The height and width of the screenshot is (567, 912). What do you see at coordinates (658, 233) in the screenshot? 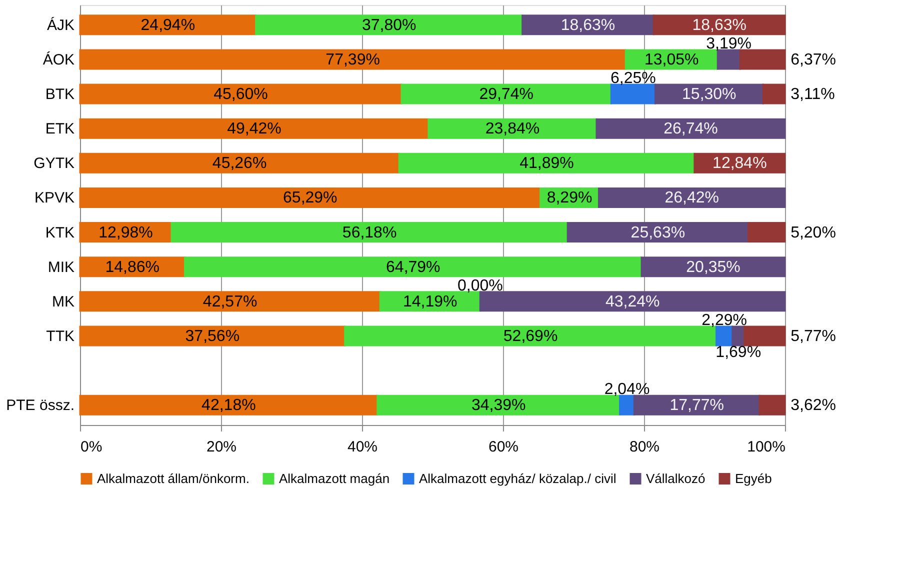
I see `data-label: 25,63%` at bounding box center [658, 233].